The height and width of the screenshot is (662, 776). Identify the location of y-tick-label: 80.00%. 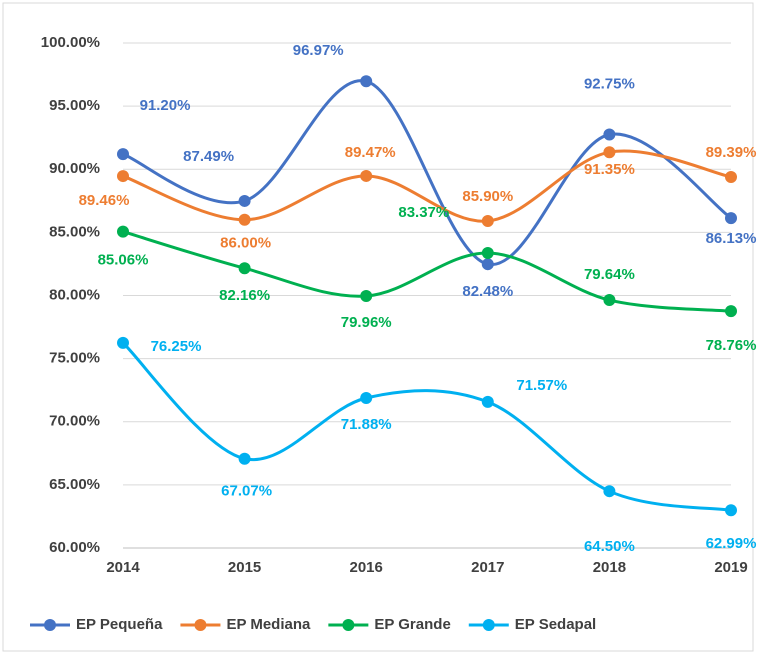
(74, 294).